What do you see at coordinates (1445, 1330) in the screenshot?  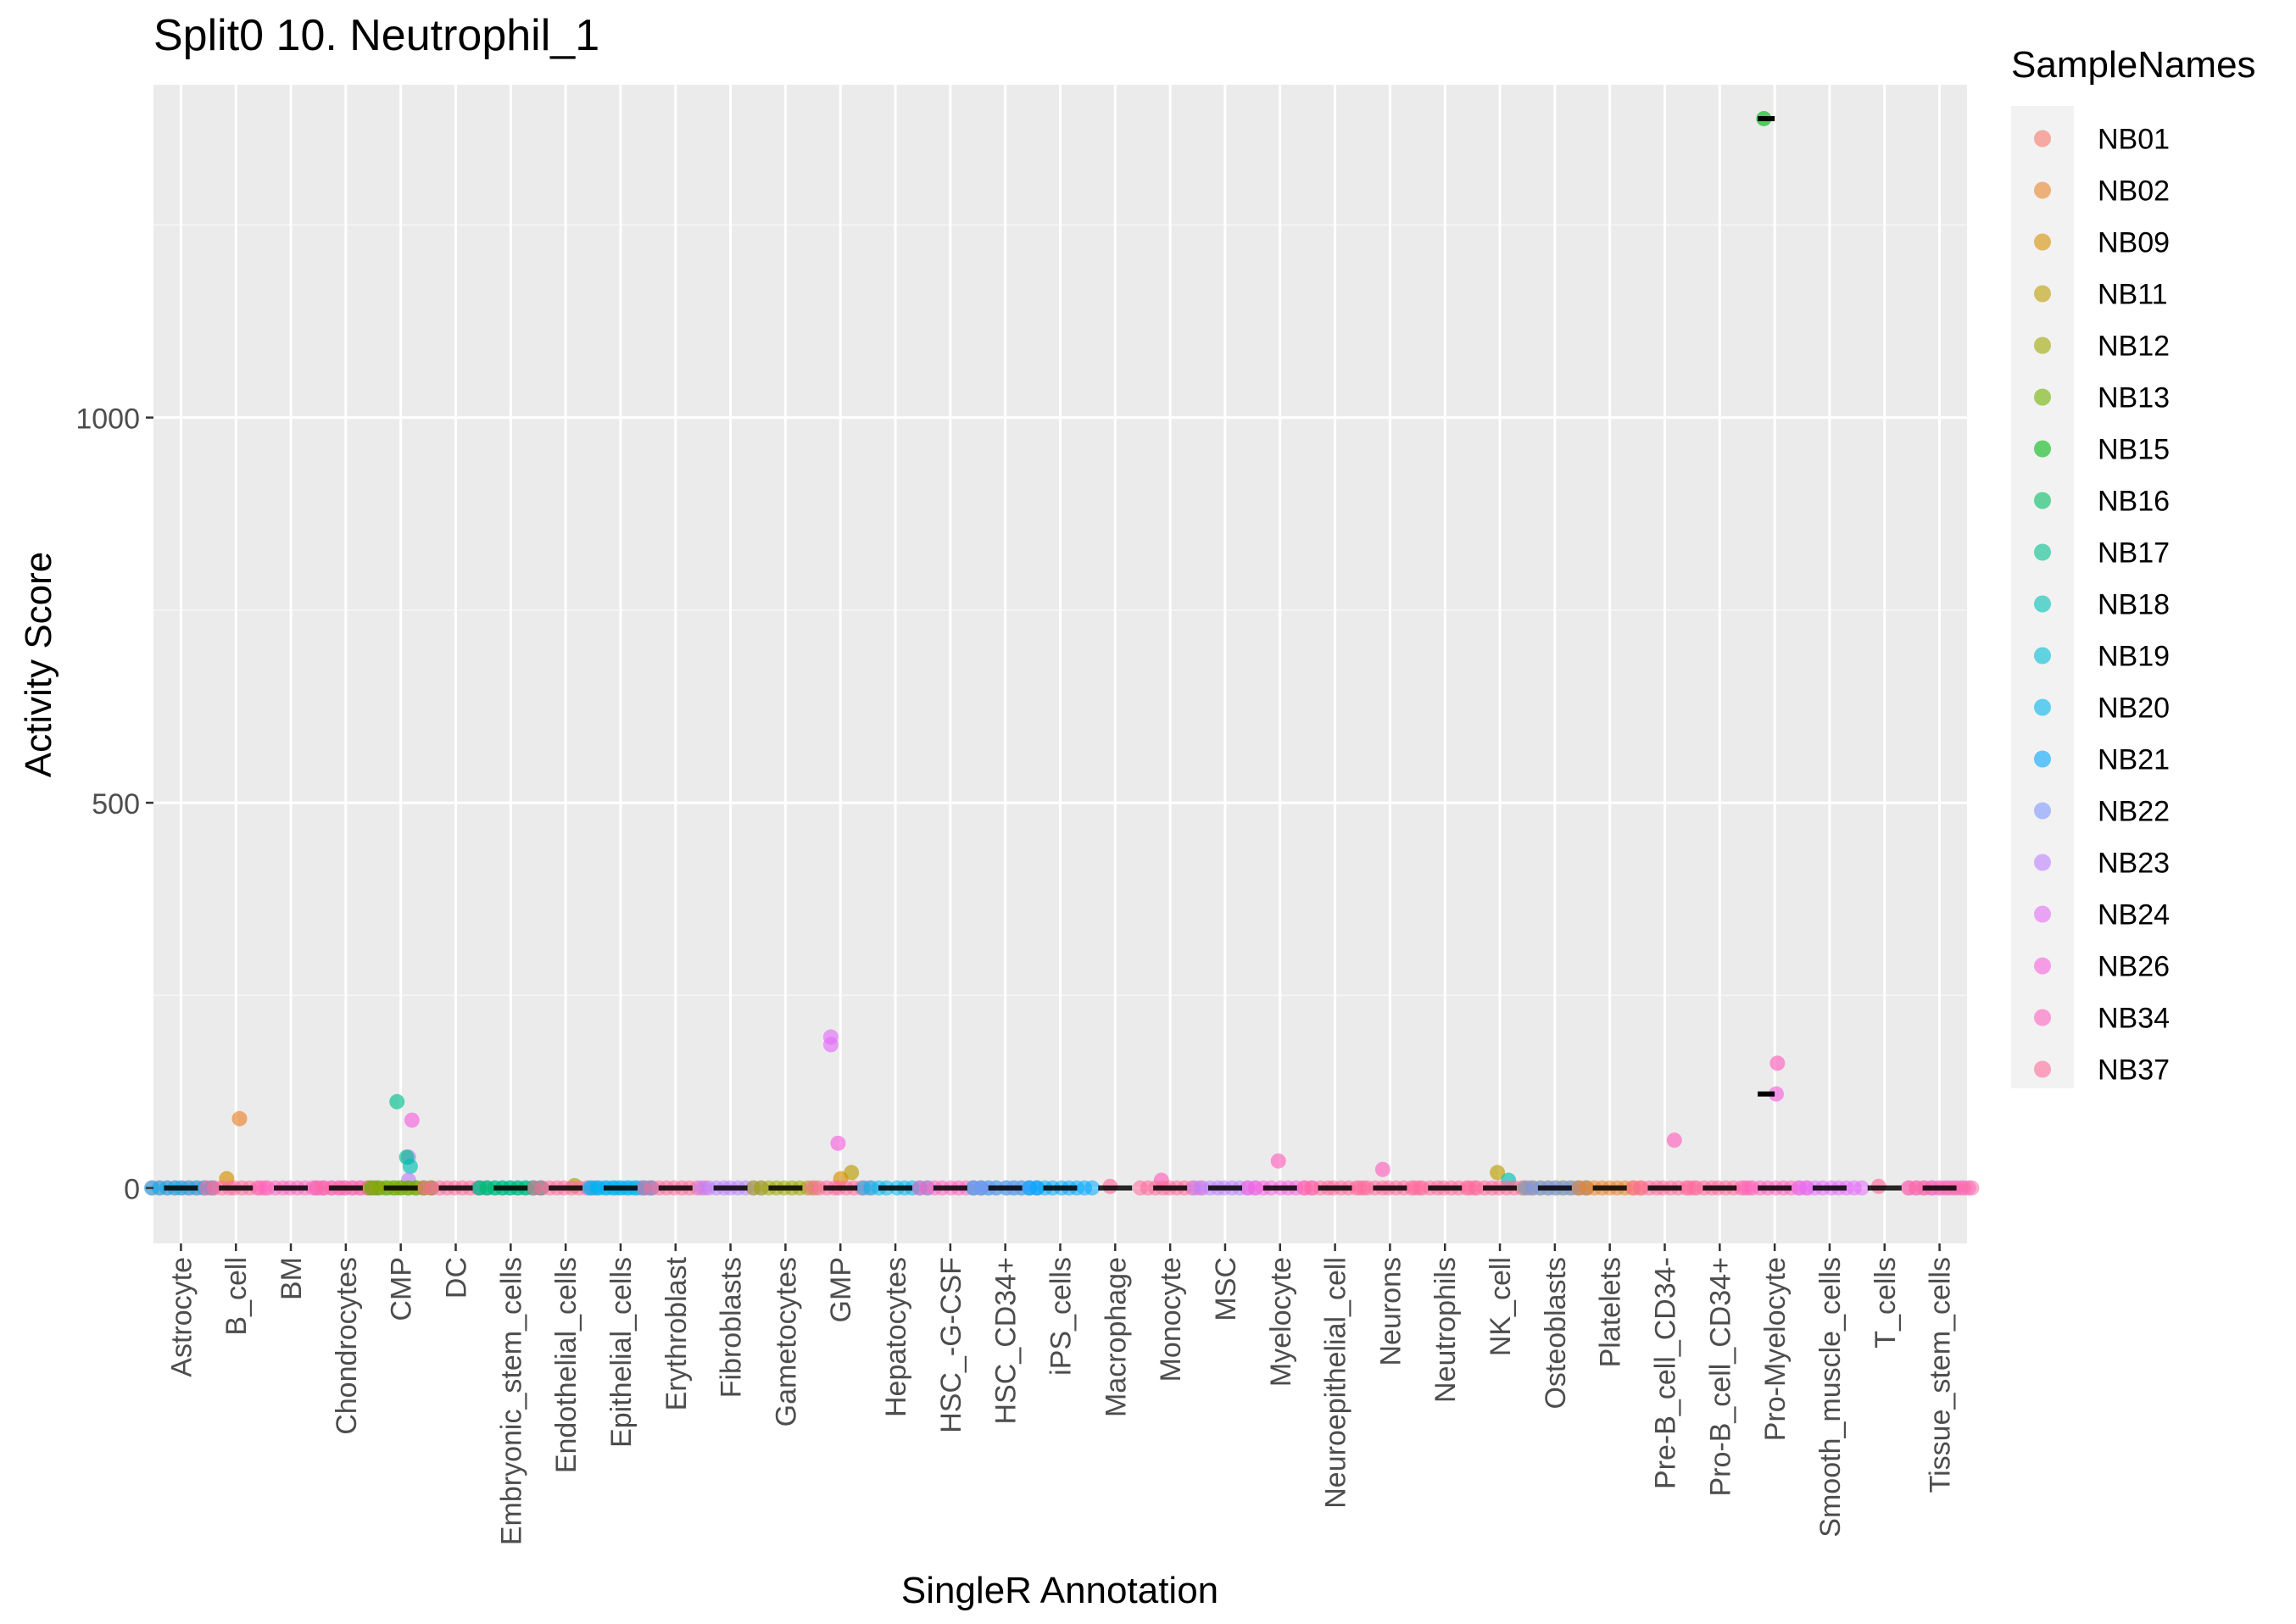 I see `x-tick-label: Neutrophils` at bounding box center [1445, 1330].